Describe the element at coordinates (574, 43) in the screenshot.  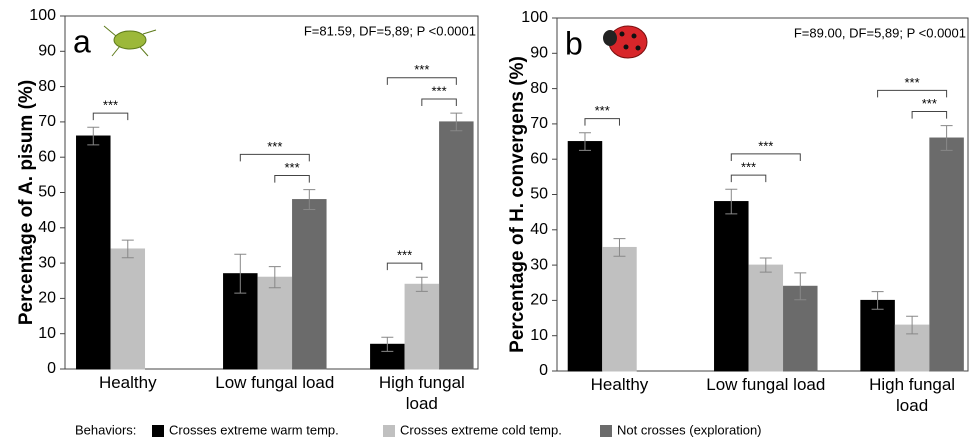
I see `panel-letter: b` at that location.